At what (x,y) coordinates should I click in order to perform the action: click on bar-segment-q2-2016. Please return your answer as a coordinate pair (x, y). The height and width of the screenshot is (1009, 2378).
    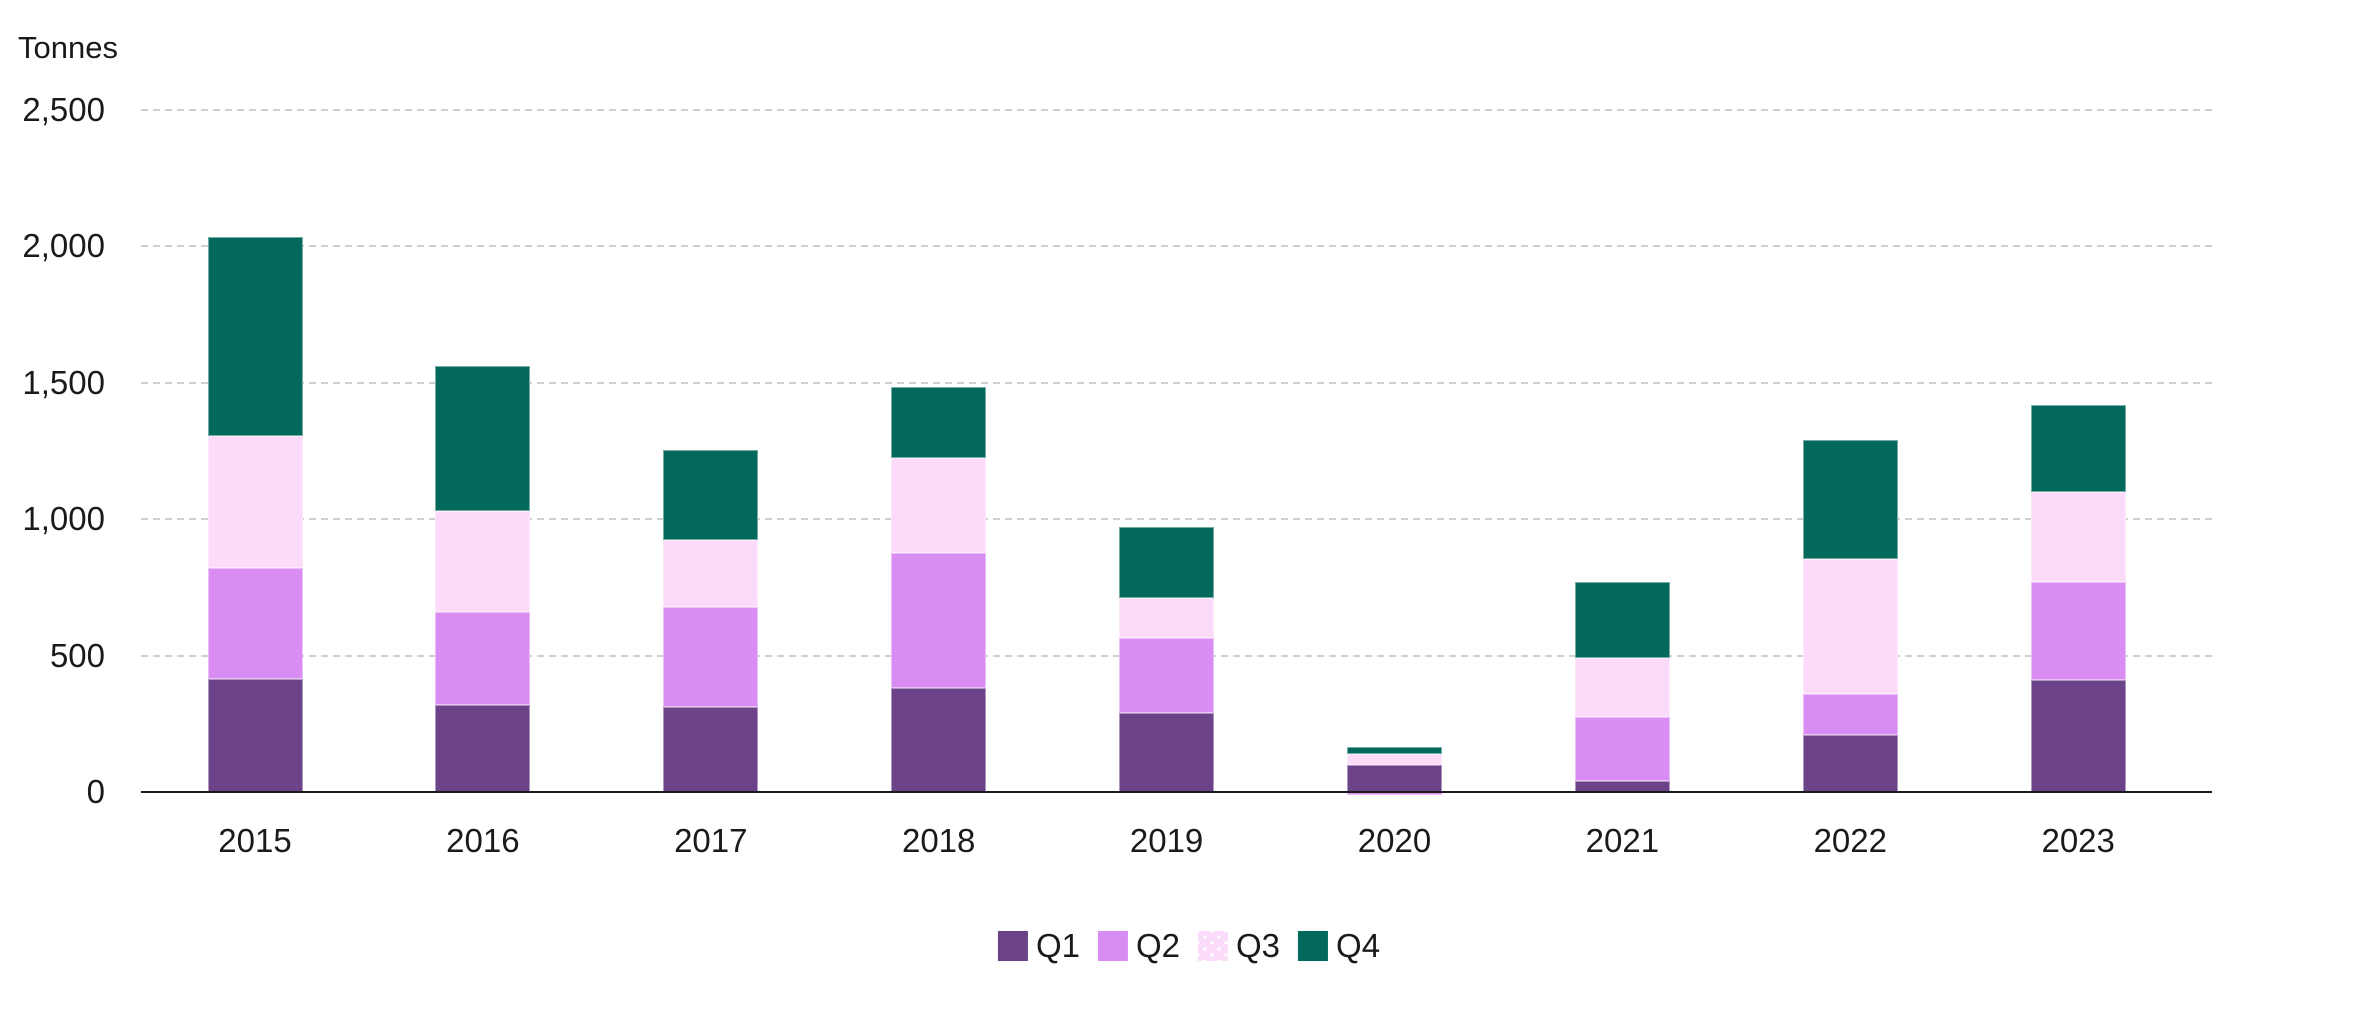
    Looking at the image, I should click on (483, 658).